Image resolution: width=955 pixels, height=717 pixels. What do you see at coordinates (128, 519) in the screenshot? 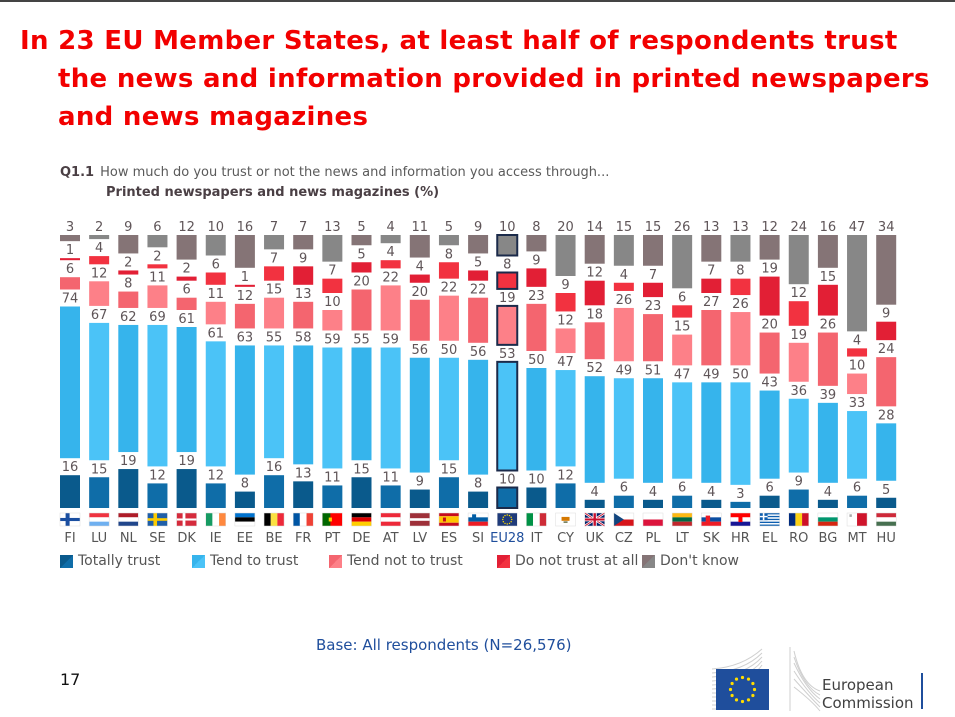
I see `netherlands-flag-icon` at bounding box center [128, 519].